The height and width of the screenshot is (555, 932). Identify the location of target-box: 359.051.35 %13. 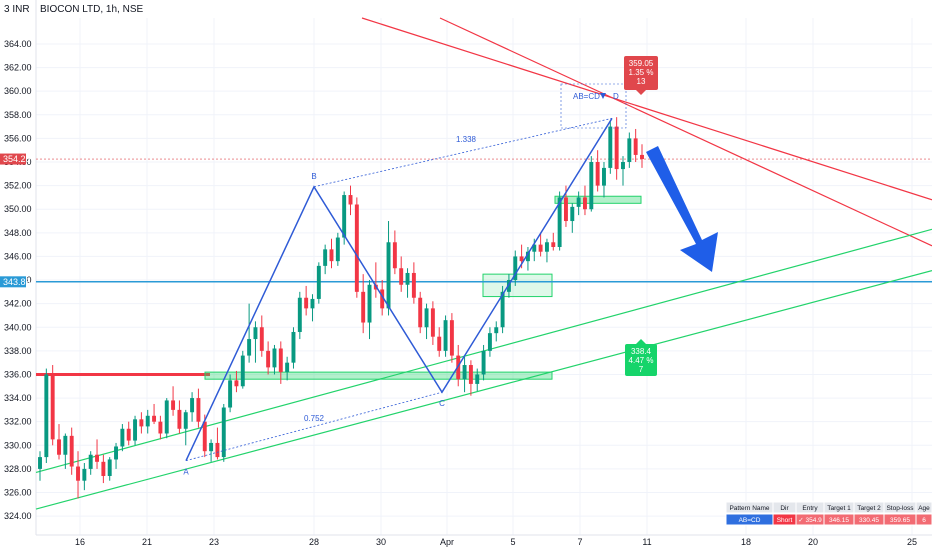
(641, 73).